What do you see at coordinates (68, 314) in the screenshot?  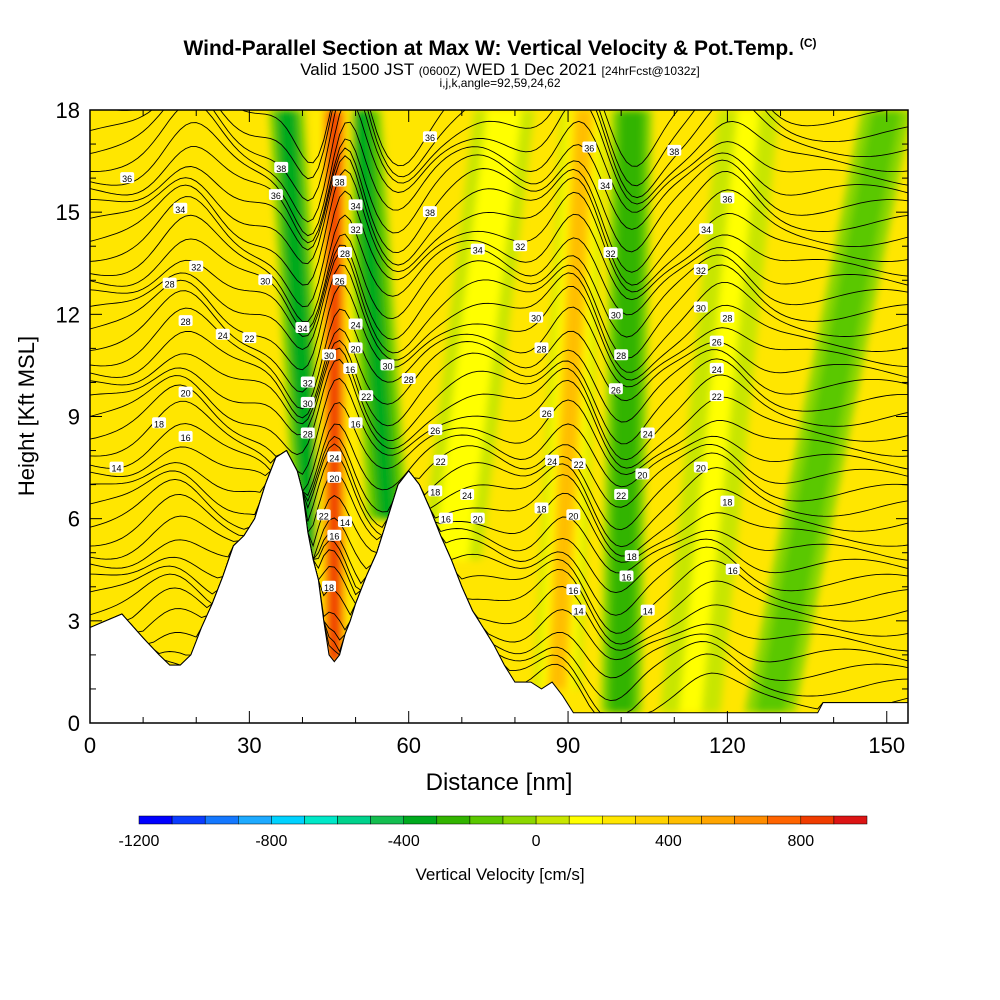 I see `y-tick-label: 12` at bounding box center [68, 314].